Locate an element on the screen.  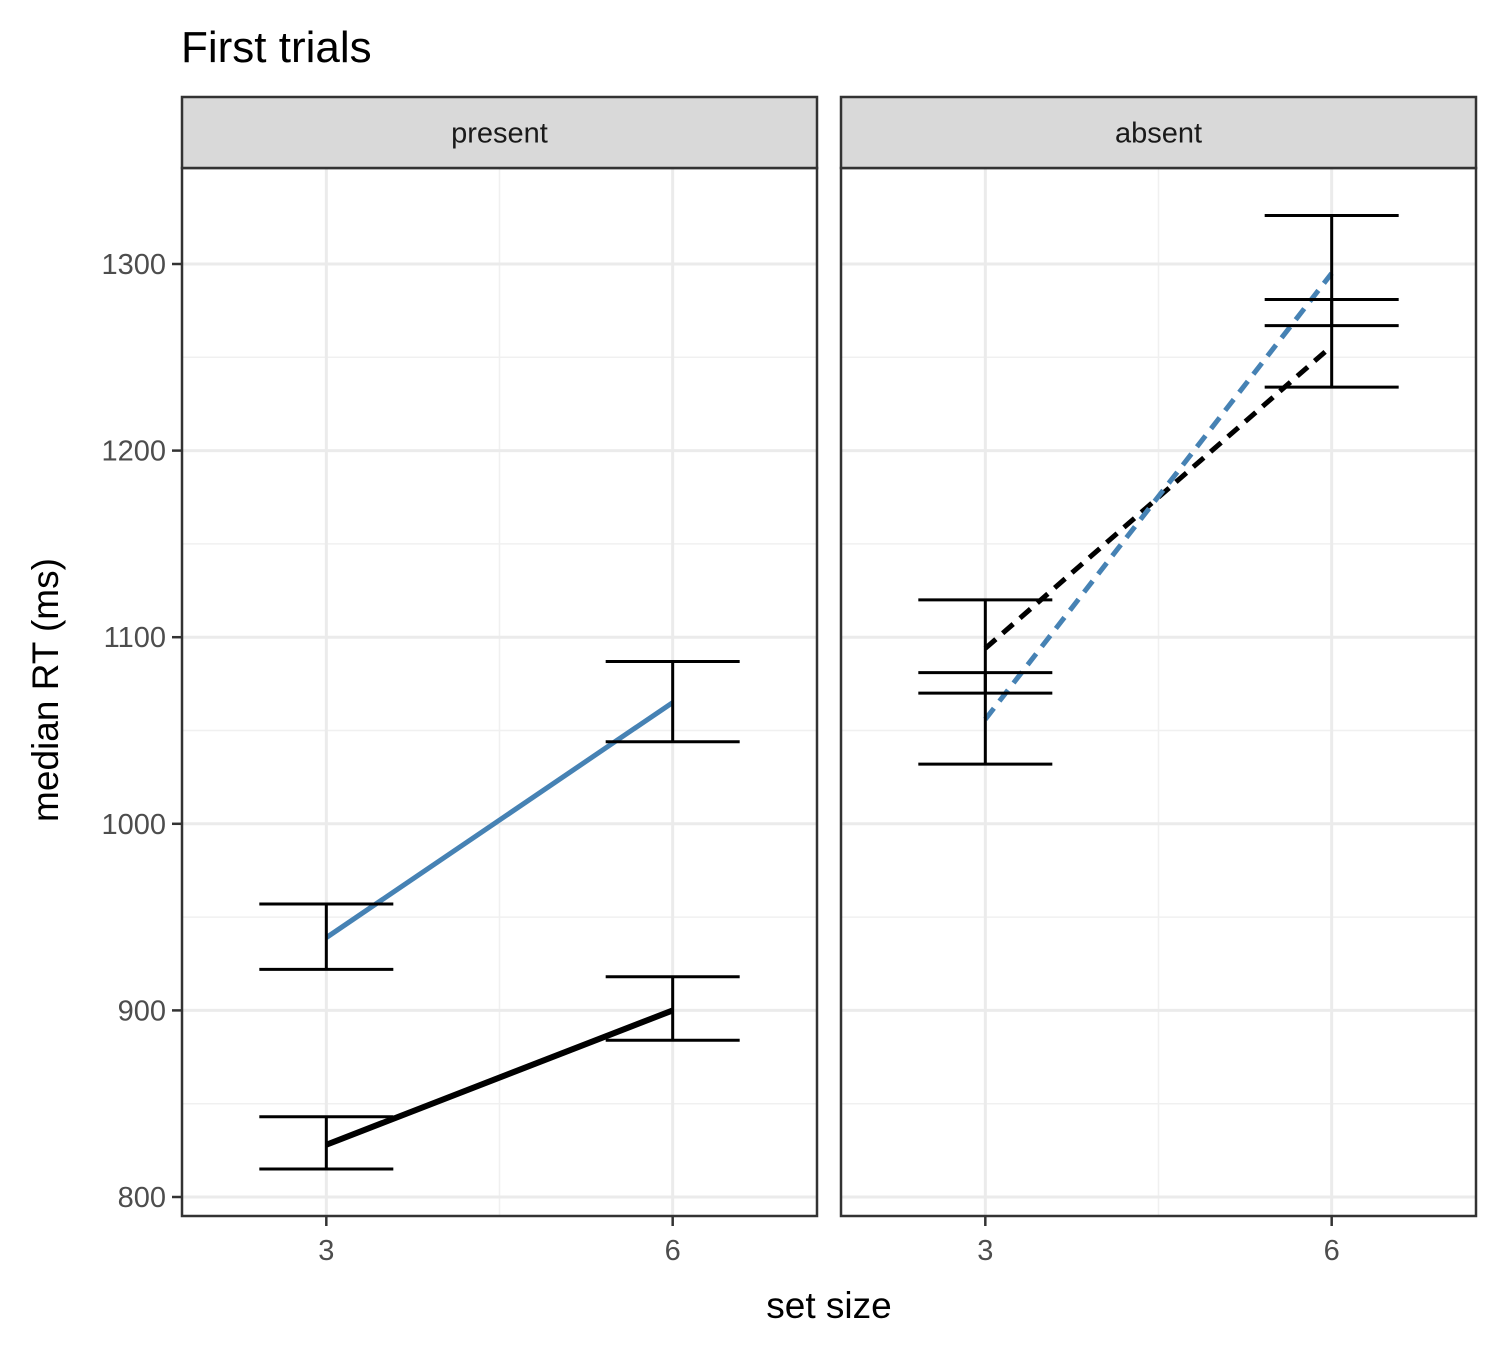
y-tick-label: 1300 is located at coordinates (133, 265).